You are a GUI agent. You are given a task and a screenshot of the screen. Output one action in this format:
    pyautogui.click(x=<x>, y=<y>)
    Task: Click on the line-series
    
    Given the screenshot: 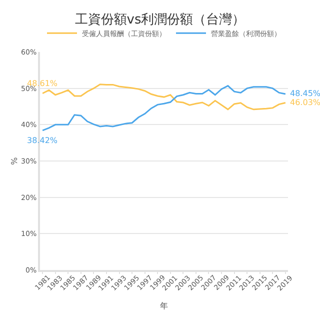 What is the action you would take?
    pyautogui.click(x=164, y=108)
    